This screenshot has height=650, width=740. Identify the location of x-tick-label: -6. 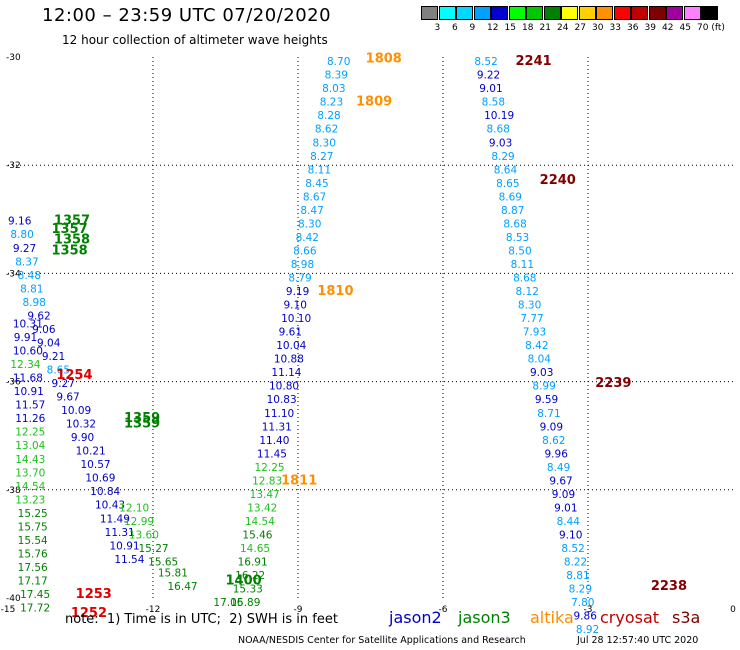
(443, 610).